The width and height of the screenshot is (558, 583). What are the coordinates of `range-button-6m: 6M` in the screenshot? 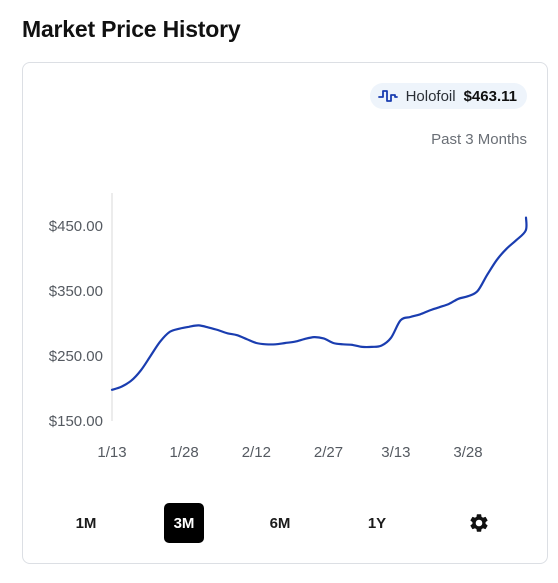 It's located at (280, 523).